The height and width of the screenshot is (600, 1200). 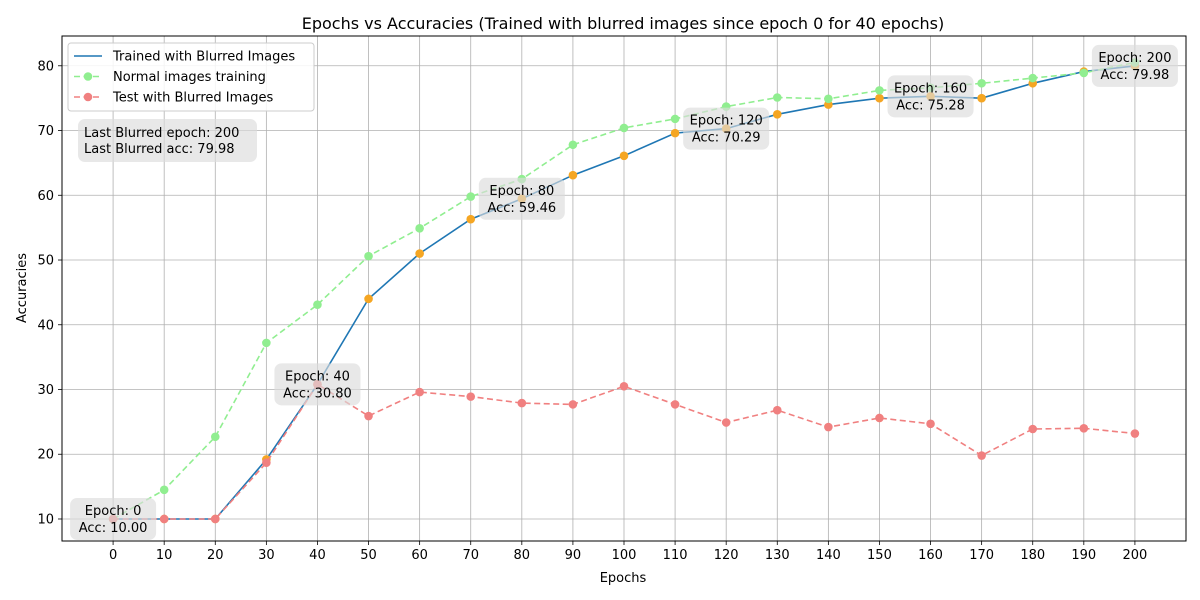 I want to click on annotation-text: Epoch: 0, so click(x=113, y=511).